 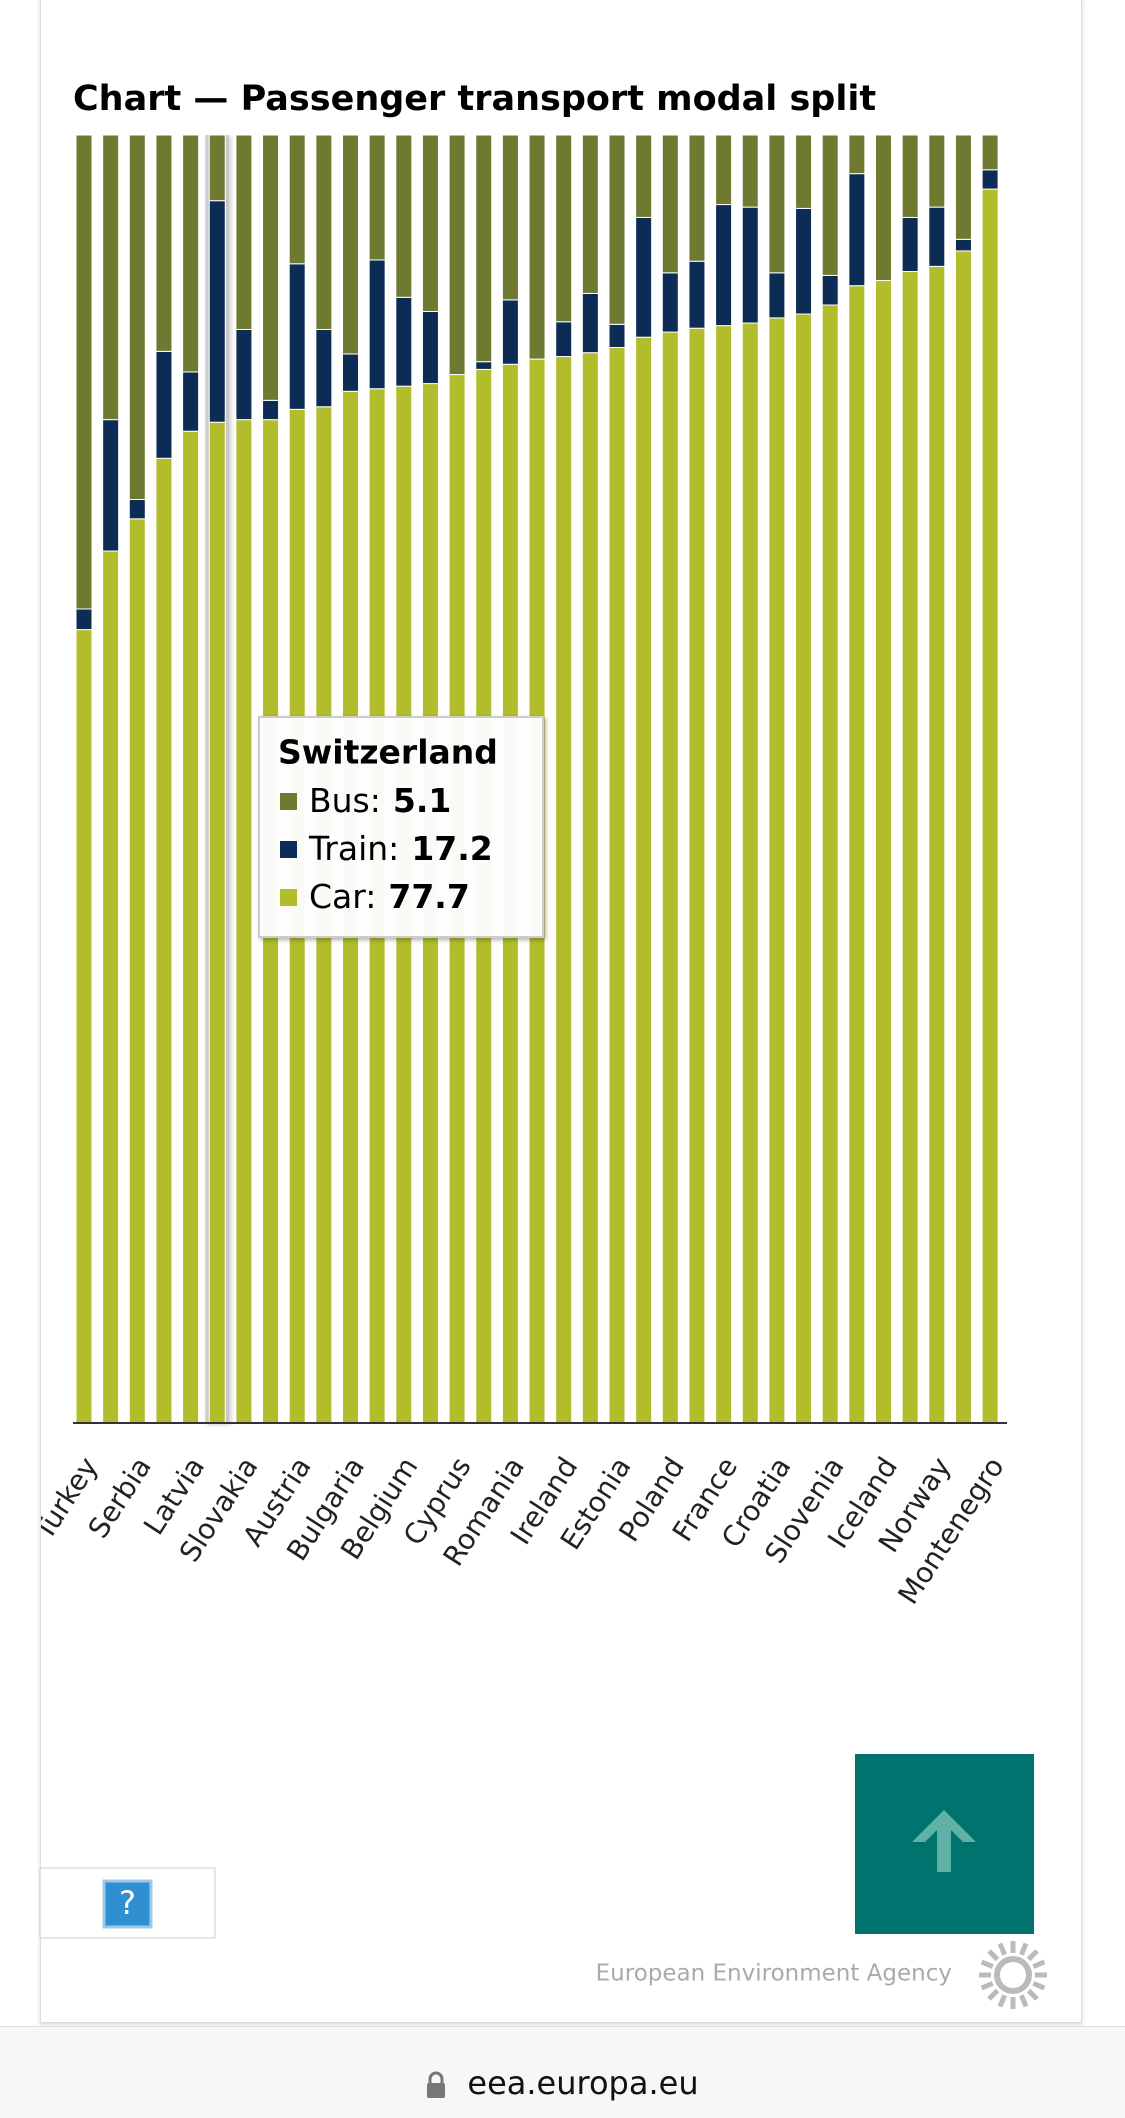 I want to click on tooltip-label: Train:, so click(x=353, y=848).